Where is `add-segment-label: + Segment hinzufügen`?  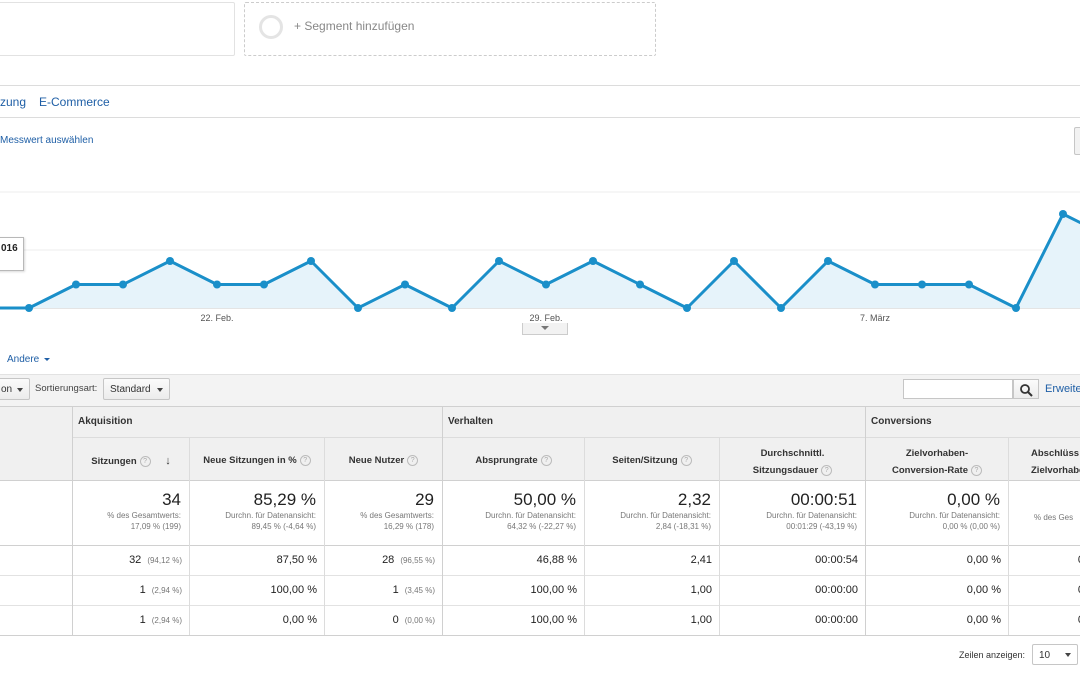 add-segment-label: + Segment hinzufügen is located at coordinates (354, 26).